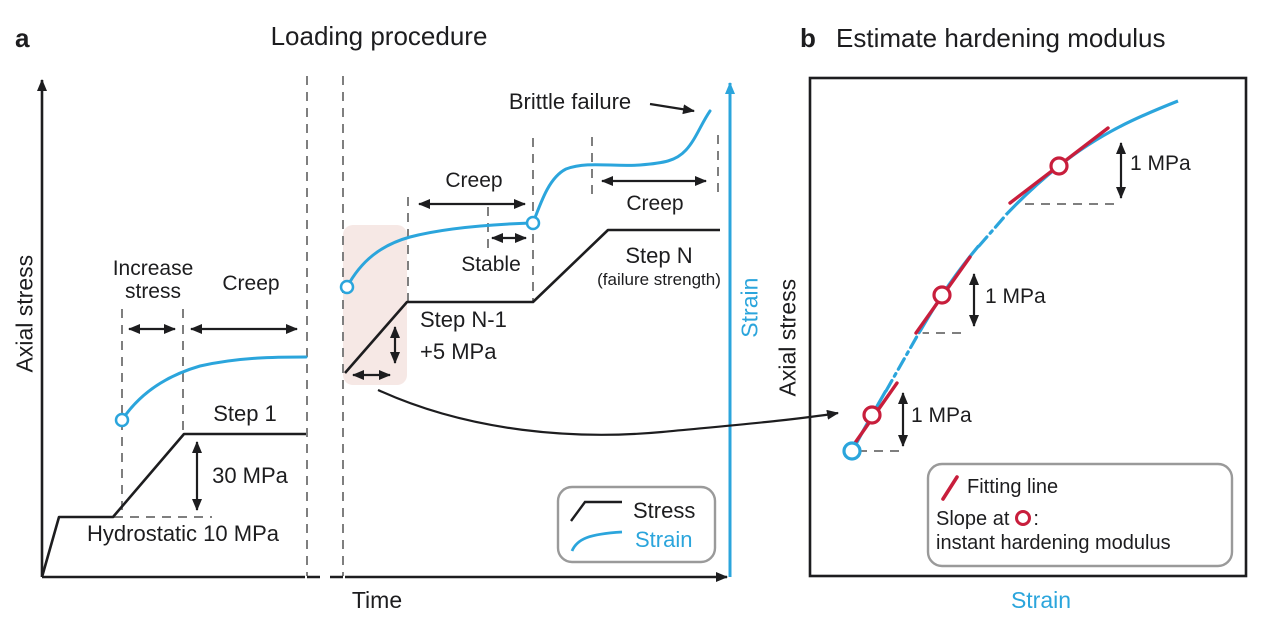 Image resolution: width=1270 pixels, height=633 pixels. What do you see at coordinates (1015, 296) in the screenshot?
I see `mpa-label-2: 1 MPa` at bounding box center [1015, 296].